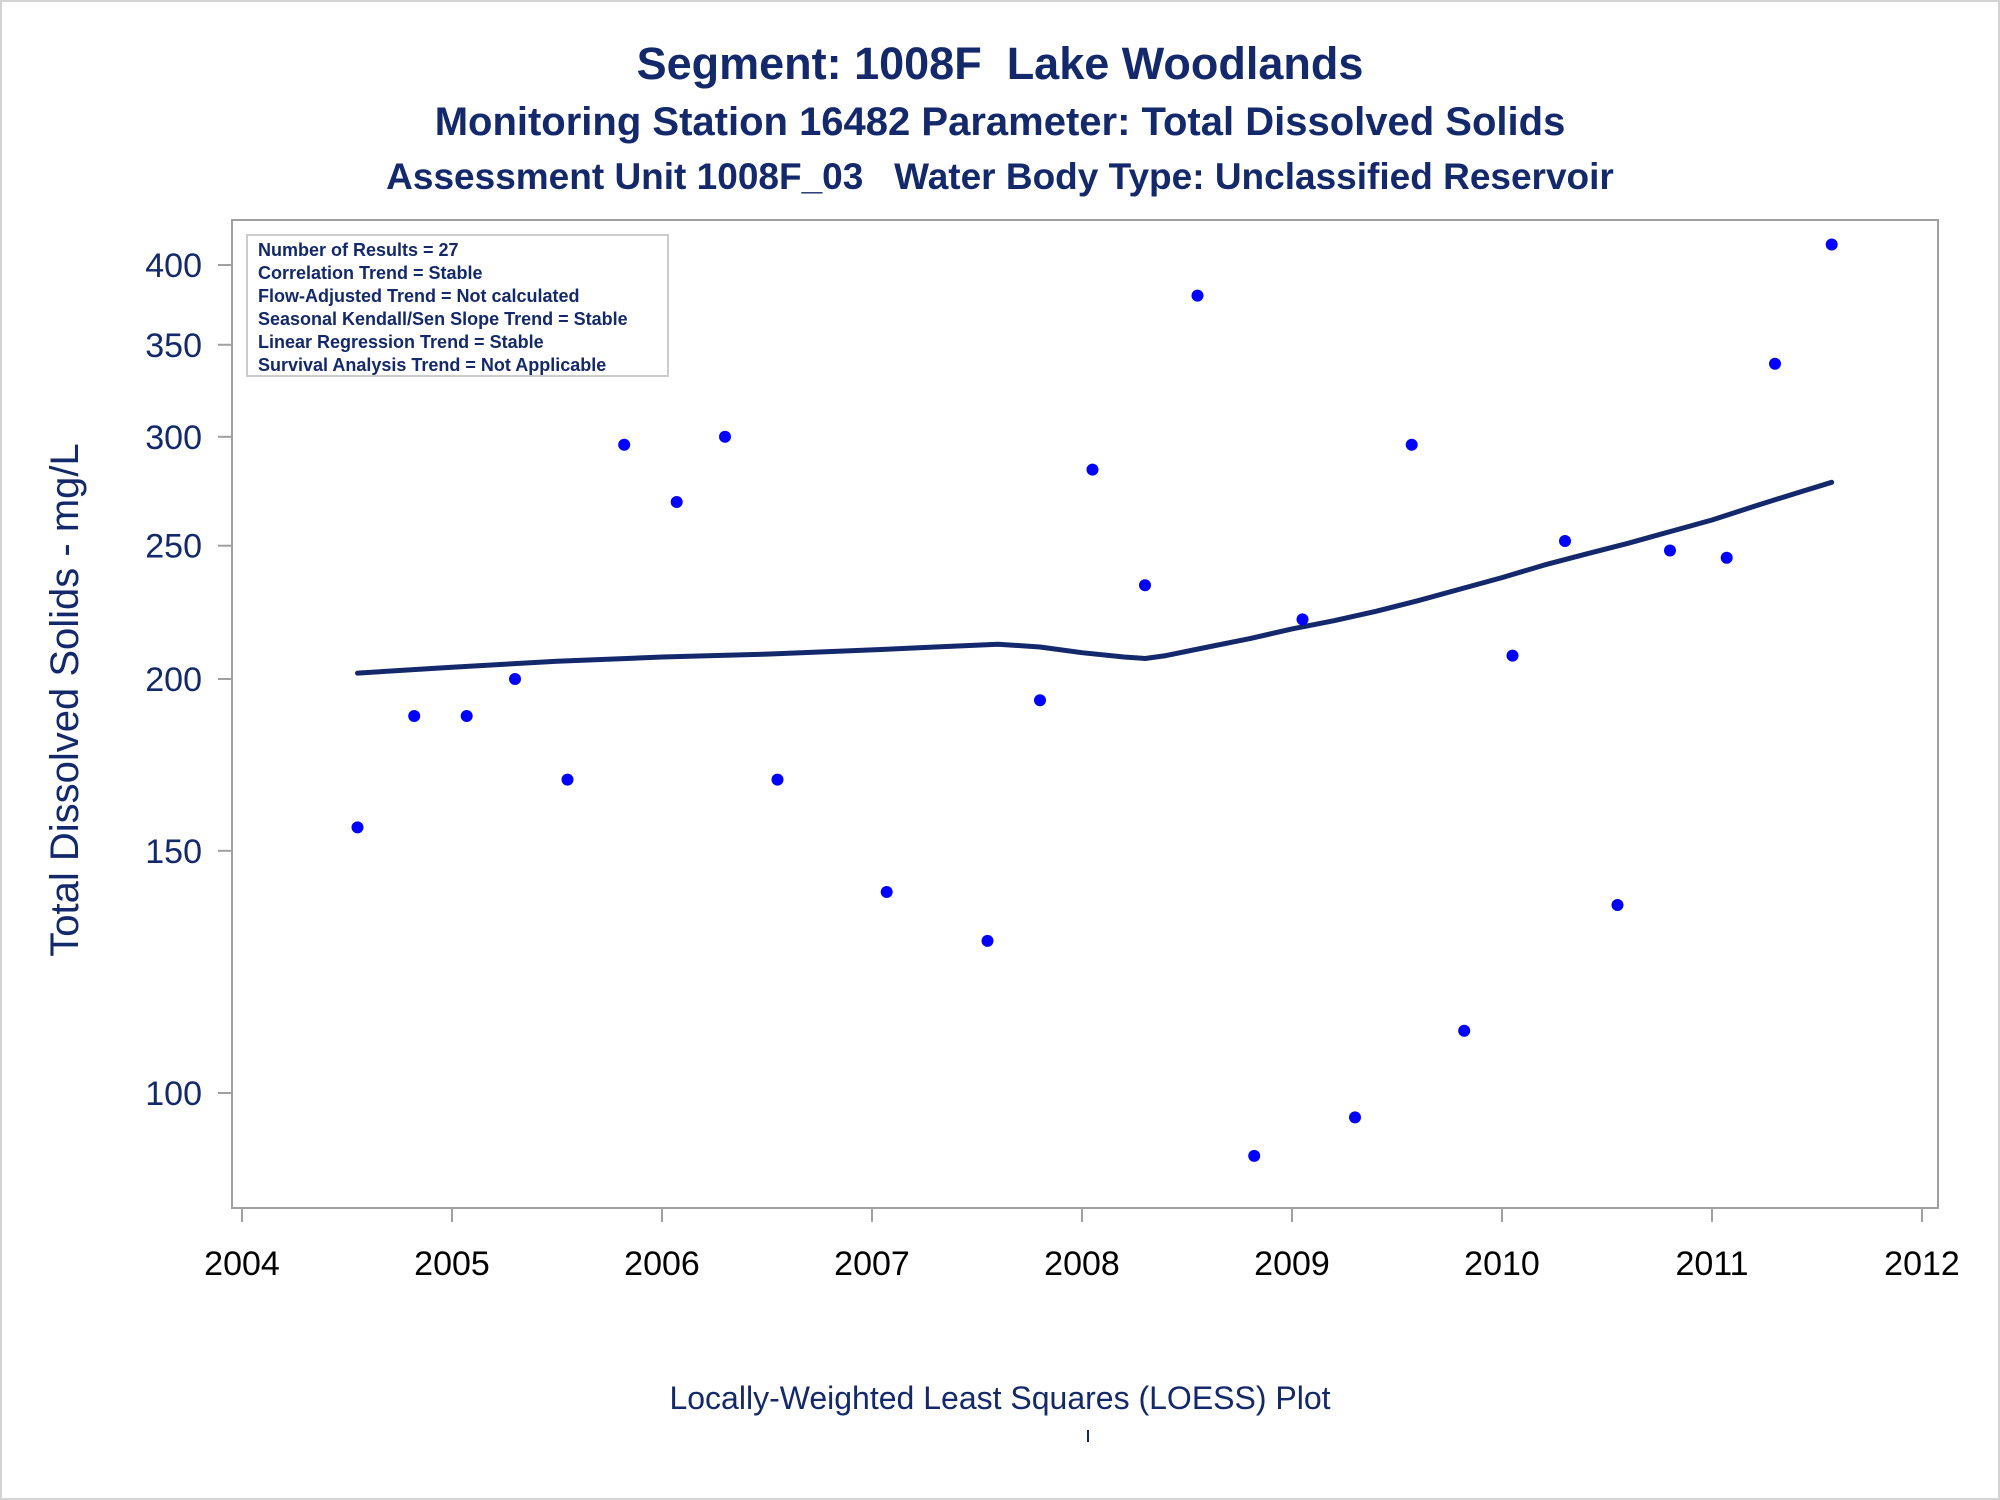  I want to click on stats-line: Survival Analysis Trend = Not Applicable, so click(432, 365).